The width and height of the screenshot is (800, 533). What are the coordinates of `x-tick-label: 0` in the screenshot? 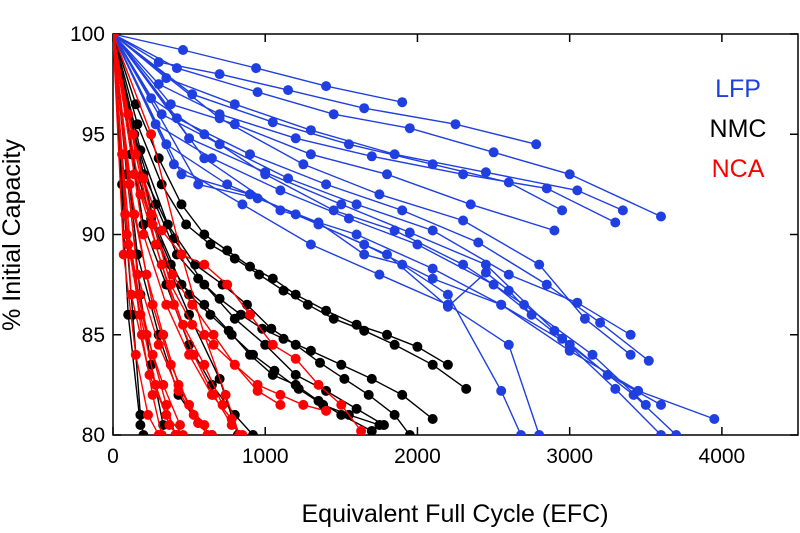 It's located at (113, 456).